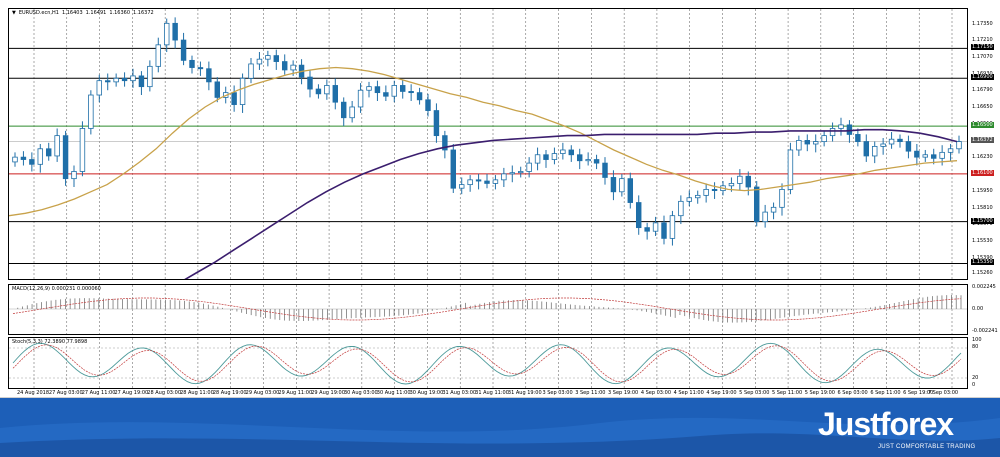  I want to click on time-tick: 31 Aug 19:00, so click(524, 393).